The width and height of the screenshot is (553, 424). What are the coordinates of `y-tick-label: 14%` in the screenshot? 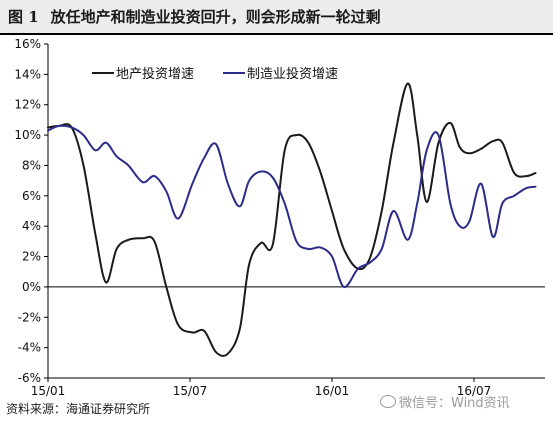 It's located at (27, 74).